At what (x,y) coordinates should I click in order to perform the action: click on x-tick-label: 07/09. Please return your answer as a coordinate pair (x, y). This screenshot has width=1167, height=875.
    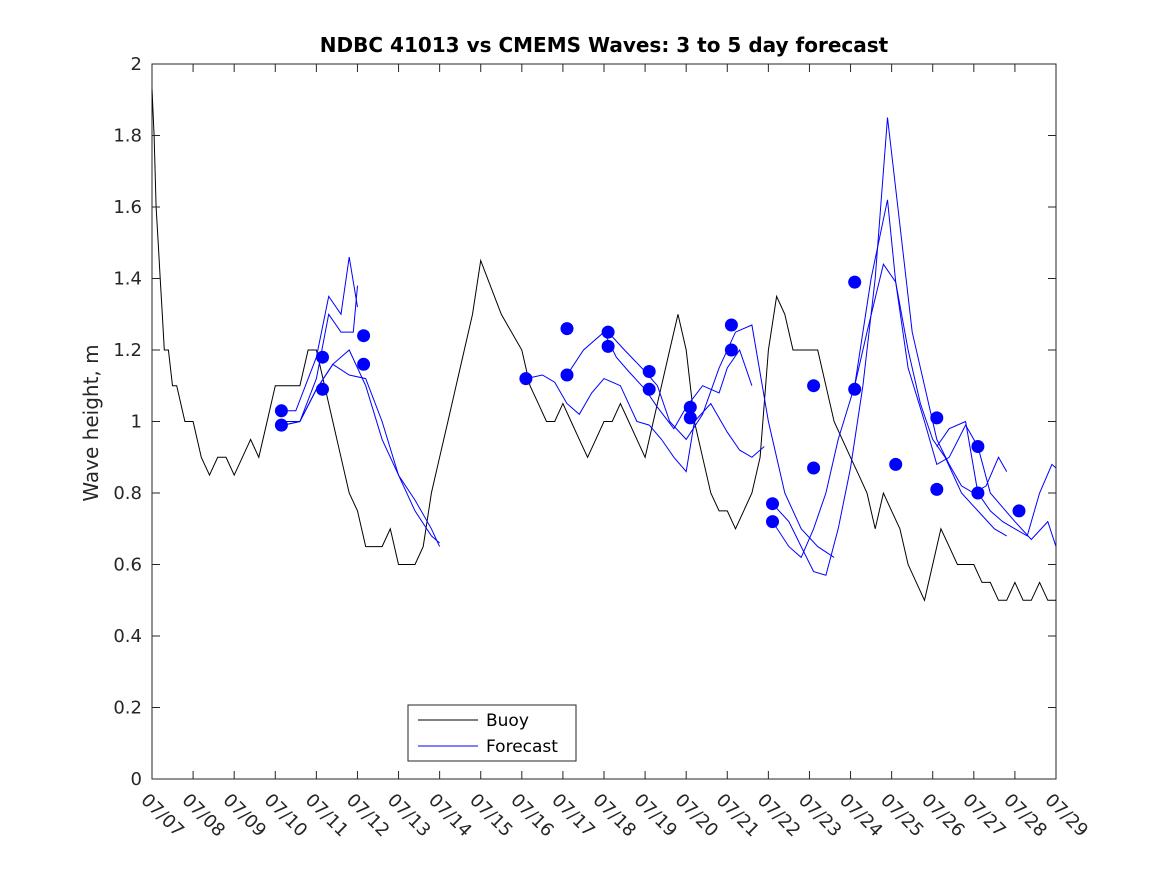
    Looking at the image, I should click on (245, 816).